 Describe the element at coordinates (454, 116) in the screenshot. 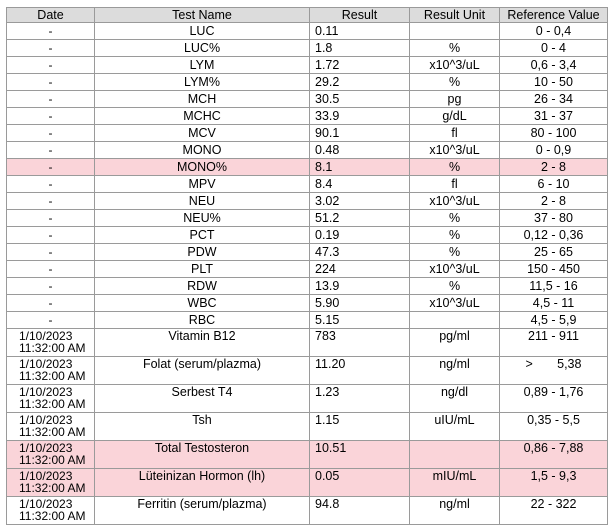

I see `cell-unit: g/dL` at that location.